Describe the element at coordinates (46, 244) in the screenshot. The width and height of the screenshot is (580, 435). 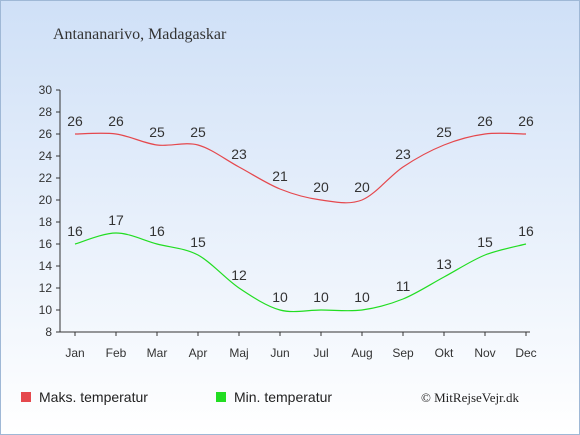
I see `y-tick-label: 16` at that location.